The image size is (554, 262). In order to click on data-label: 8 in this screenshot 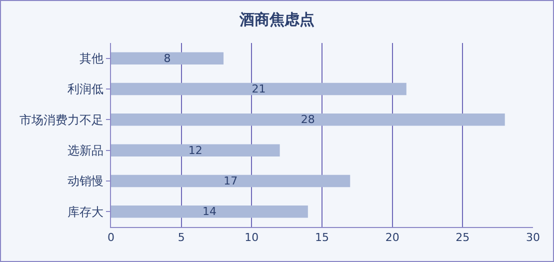, I will do `click(167, 58)`.